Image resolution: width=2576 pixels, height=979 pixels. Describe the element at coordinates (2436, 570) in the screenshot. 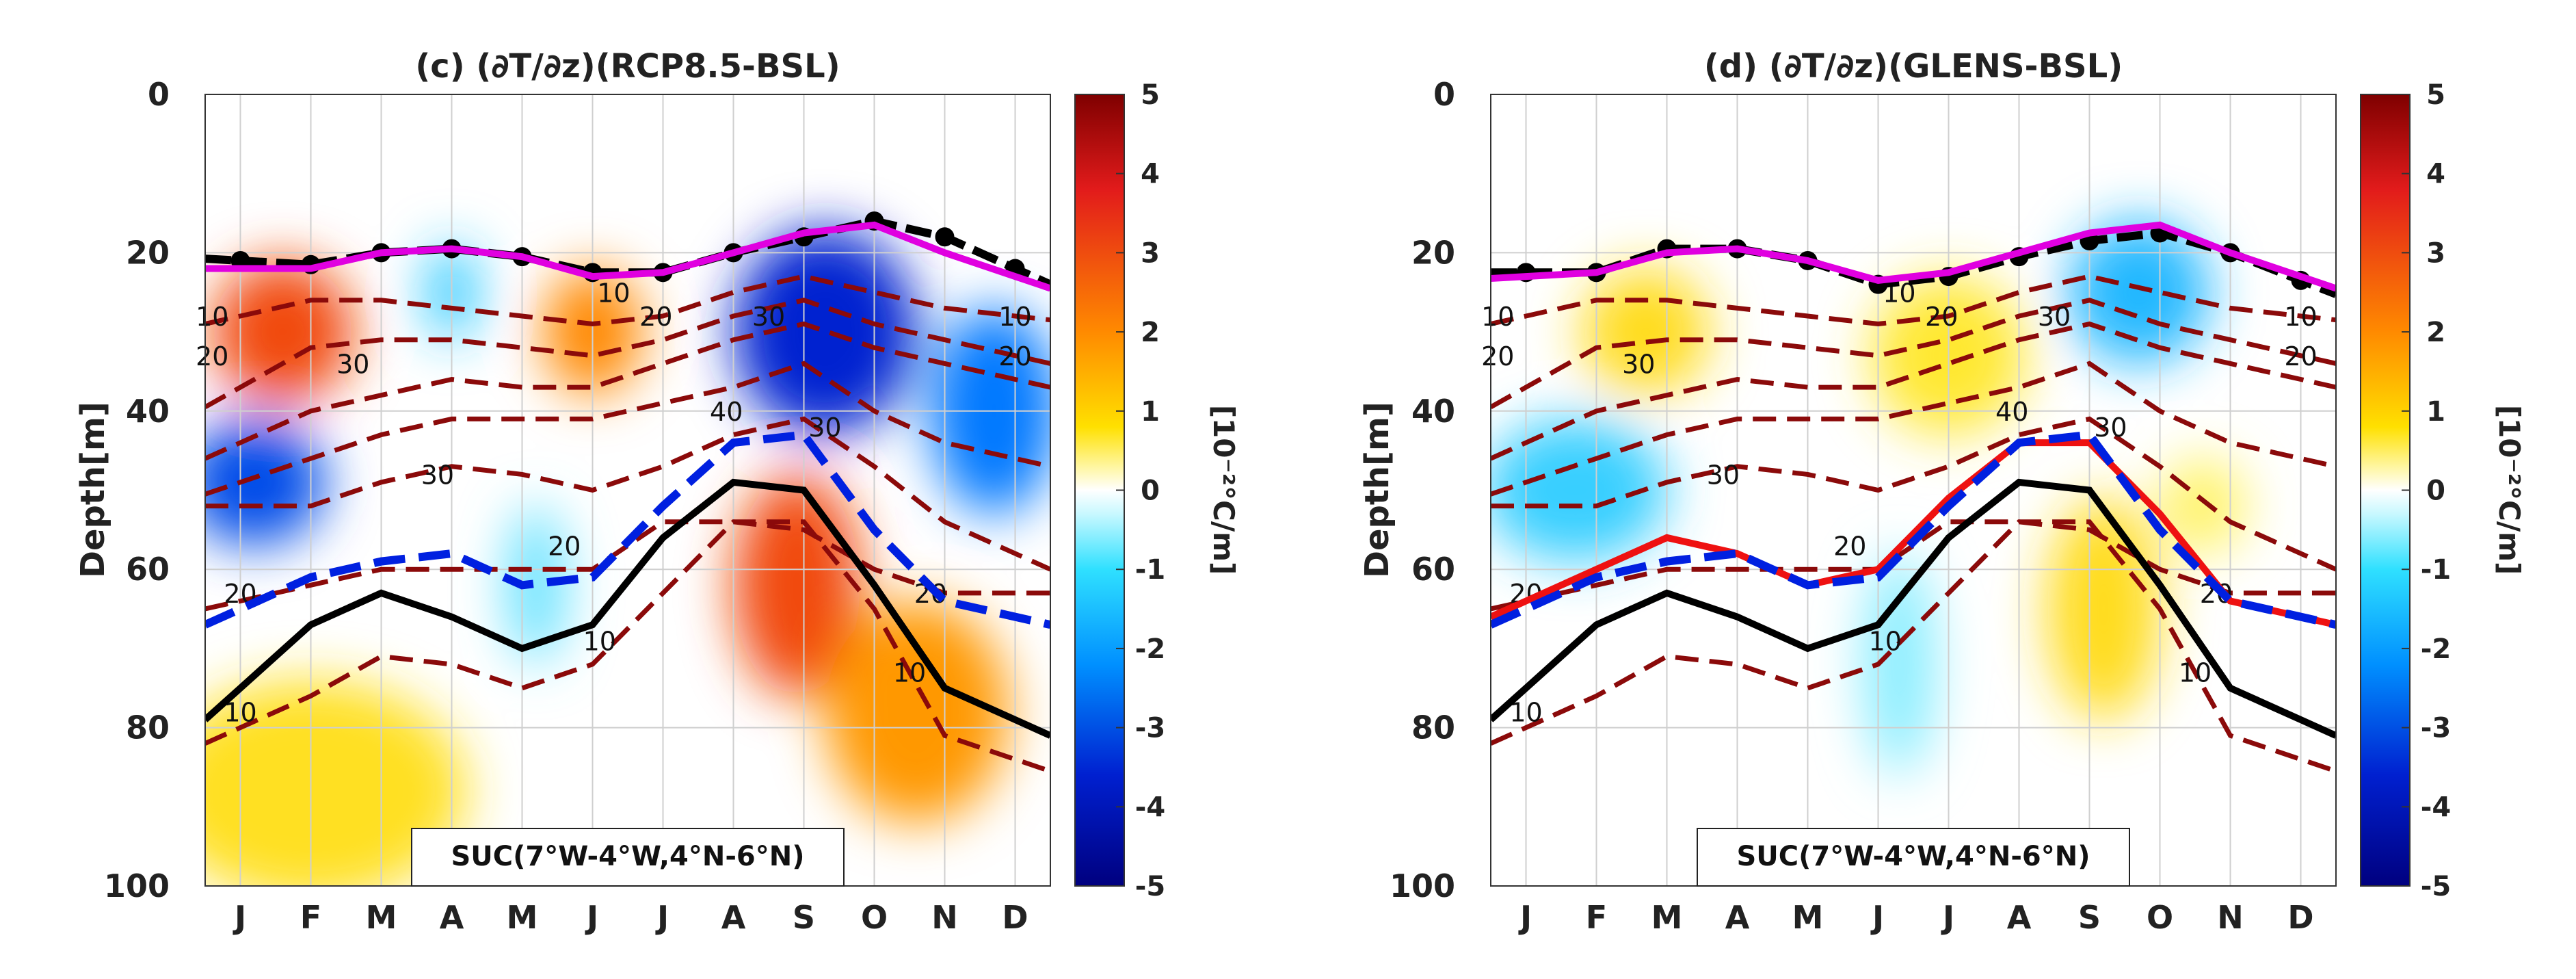

I see `colorbar-tick-label: -1` at that location.